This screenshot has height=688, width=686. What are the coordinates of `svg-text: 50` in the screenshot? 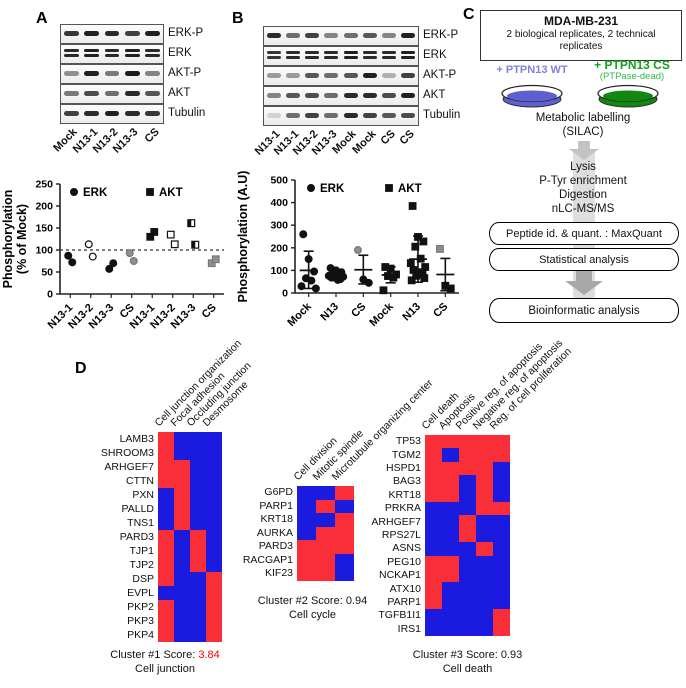 It's located at (47, 273).